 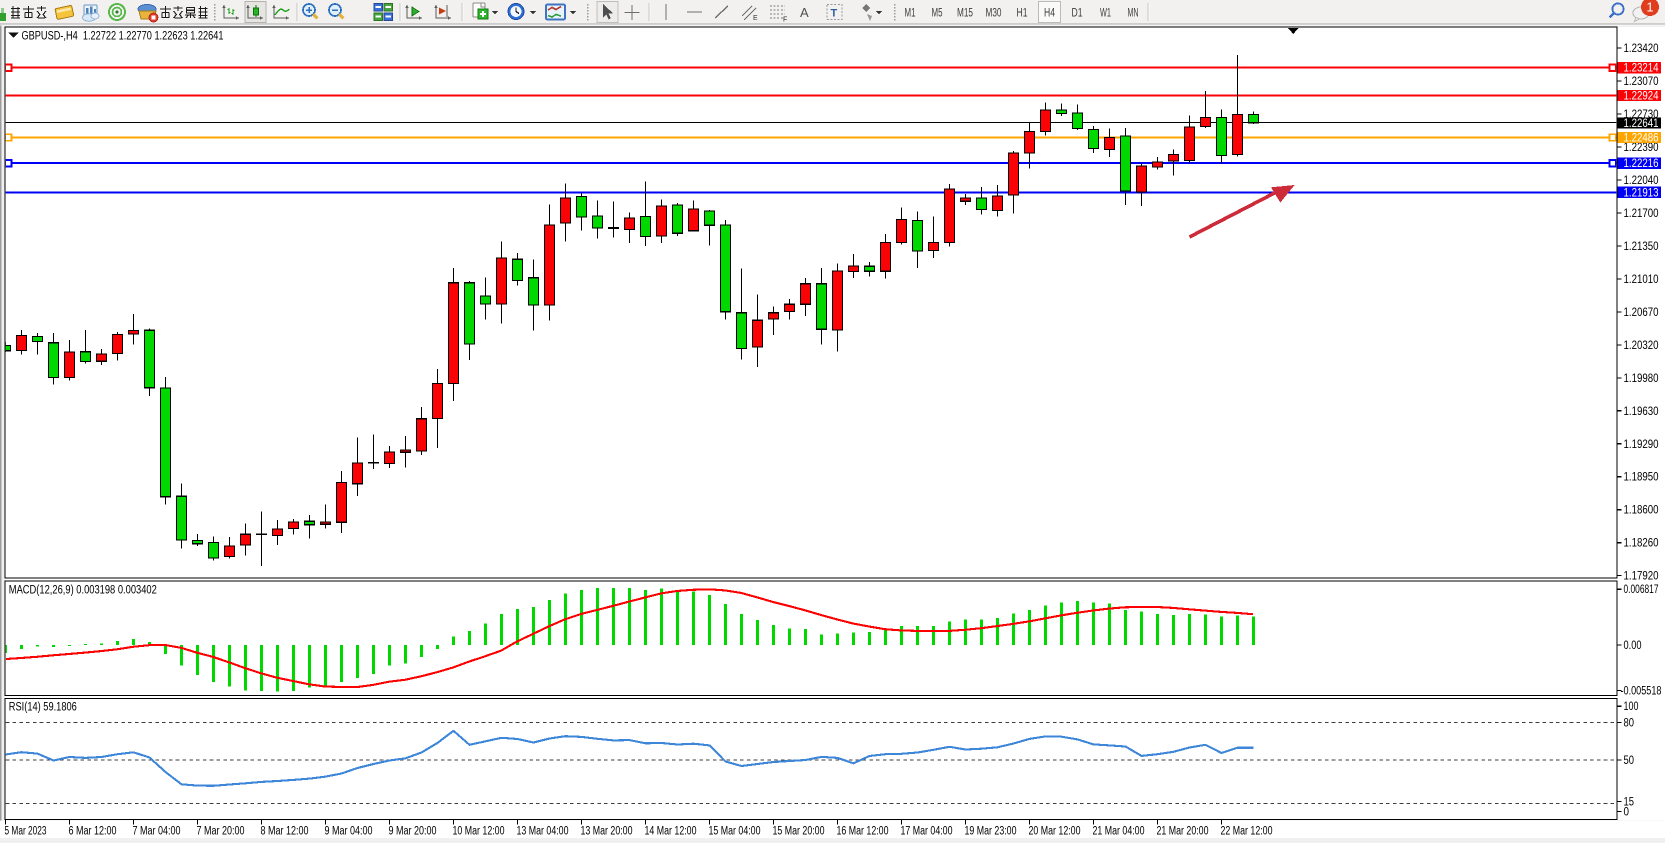 What do you see at coordinates (1649, 7) in the screenshot?
I see `svg-text: 1` at bounding box center [1649, 7].